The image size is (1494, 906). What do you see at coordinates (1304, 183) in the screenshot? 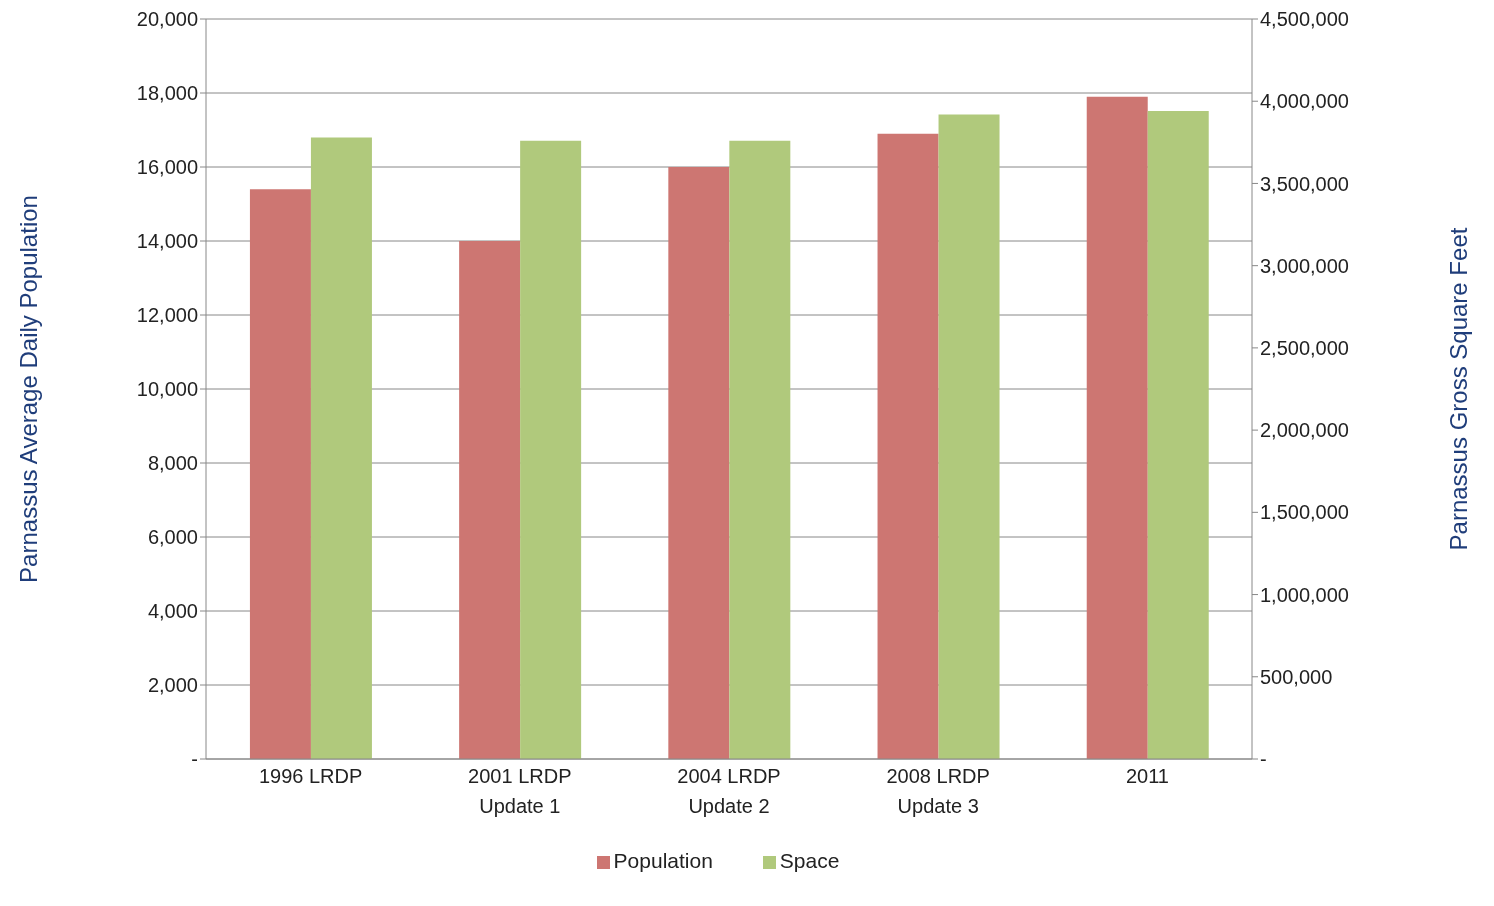
I see `y2-tick-label: 3,500,000` at bounding box center [1304, 183].